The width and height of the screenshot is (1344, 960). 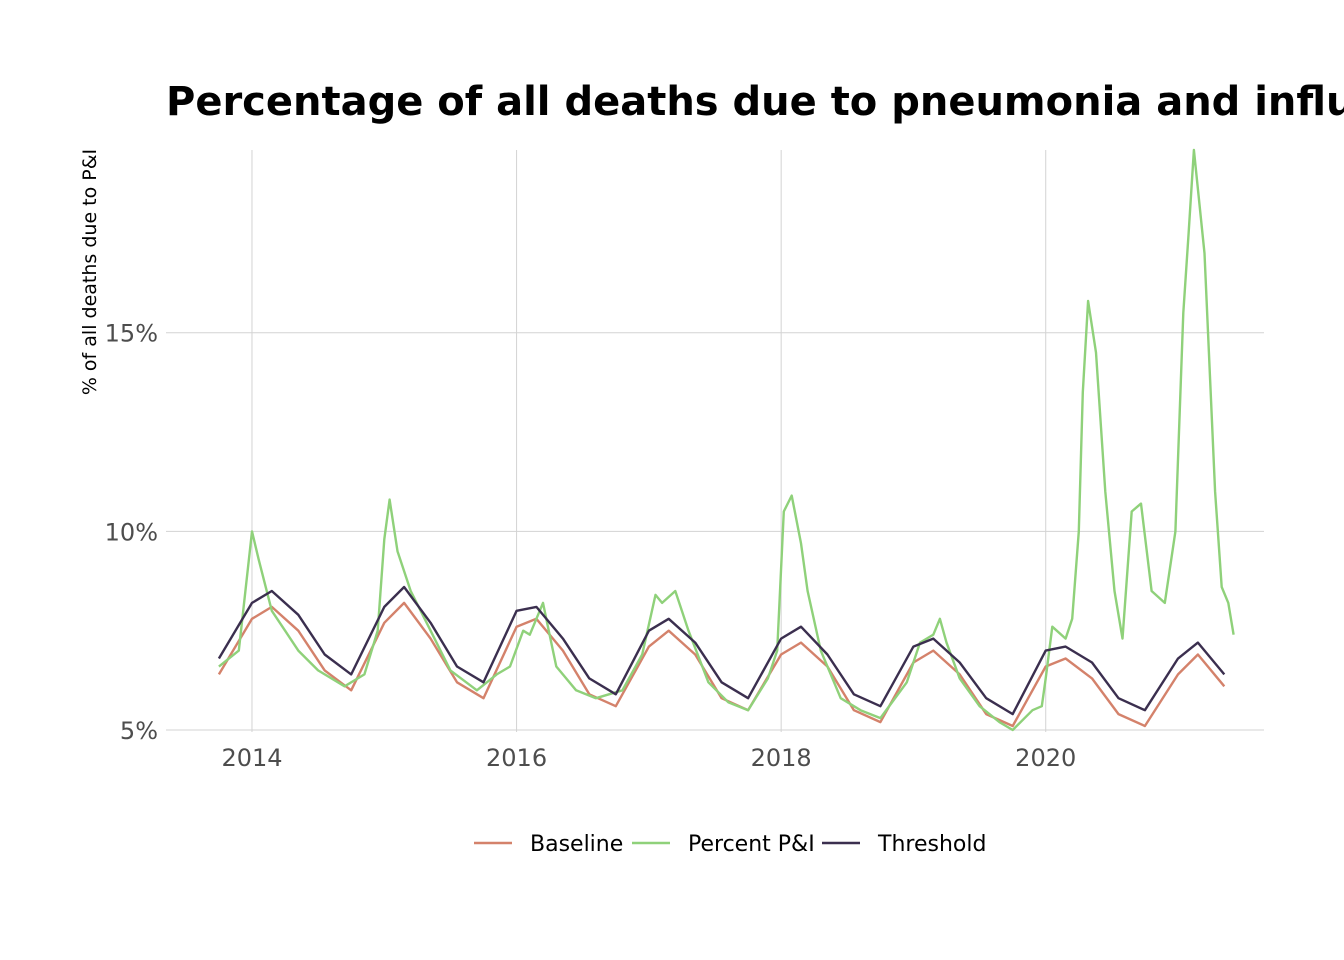 I want to click on y-tick-label: 15%, so click(x=131, y=334).